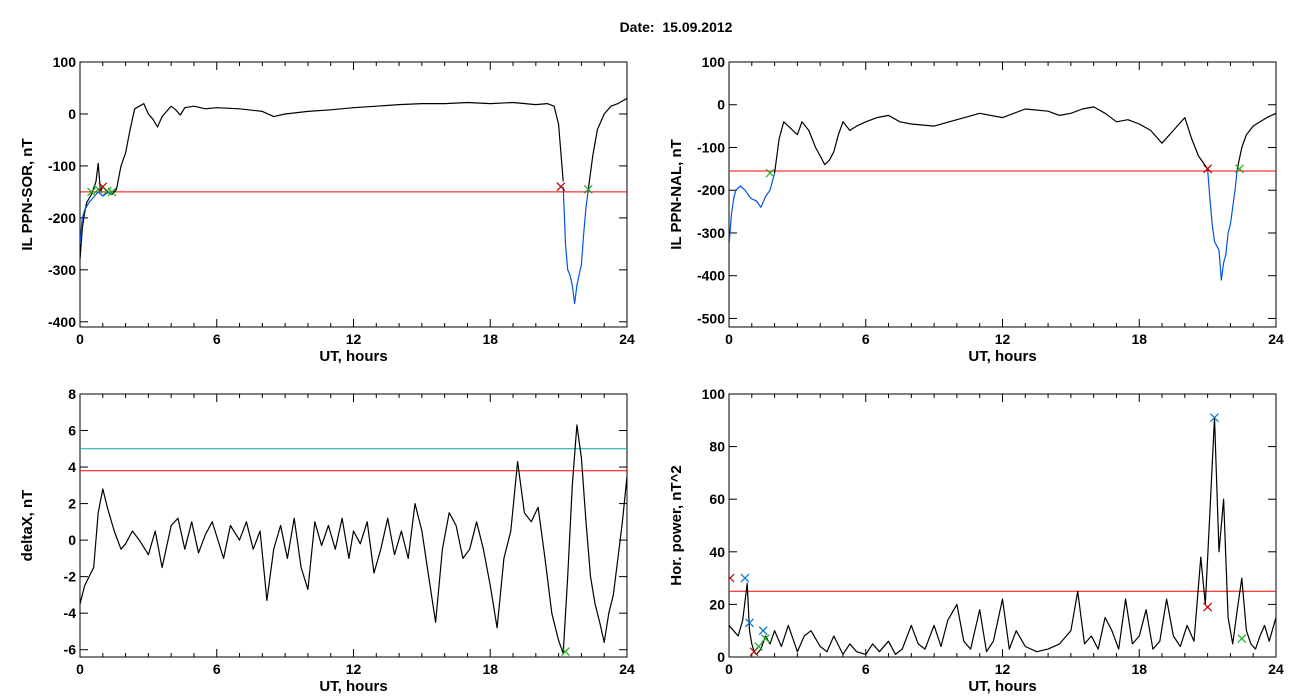  I want to click on y-tick-label: 2, so click(72, 504).